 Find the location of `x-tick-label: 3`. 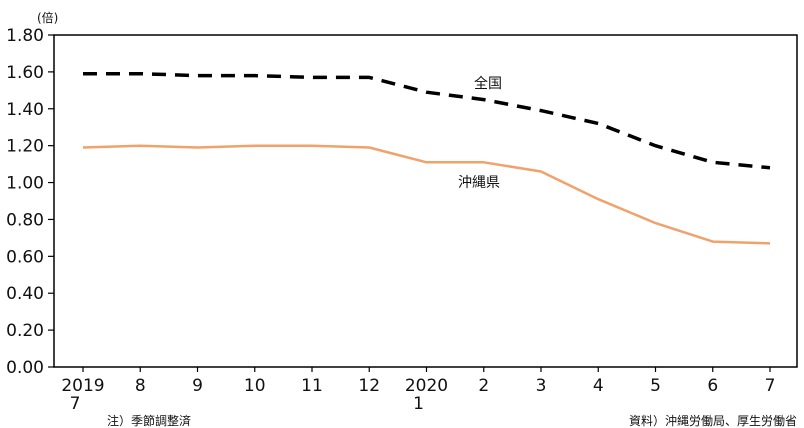

x-tick-label: 3 is located at coordinates (541, 386).